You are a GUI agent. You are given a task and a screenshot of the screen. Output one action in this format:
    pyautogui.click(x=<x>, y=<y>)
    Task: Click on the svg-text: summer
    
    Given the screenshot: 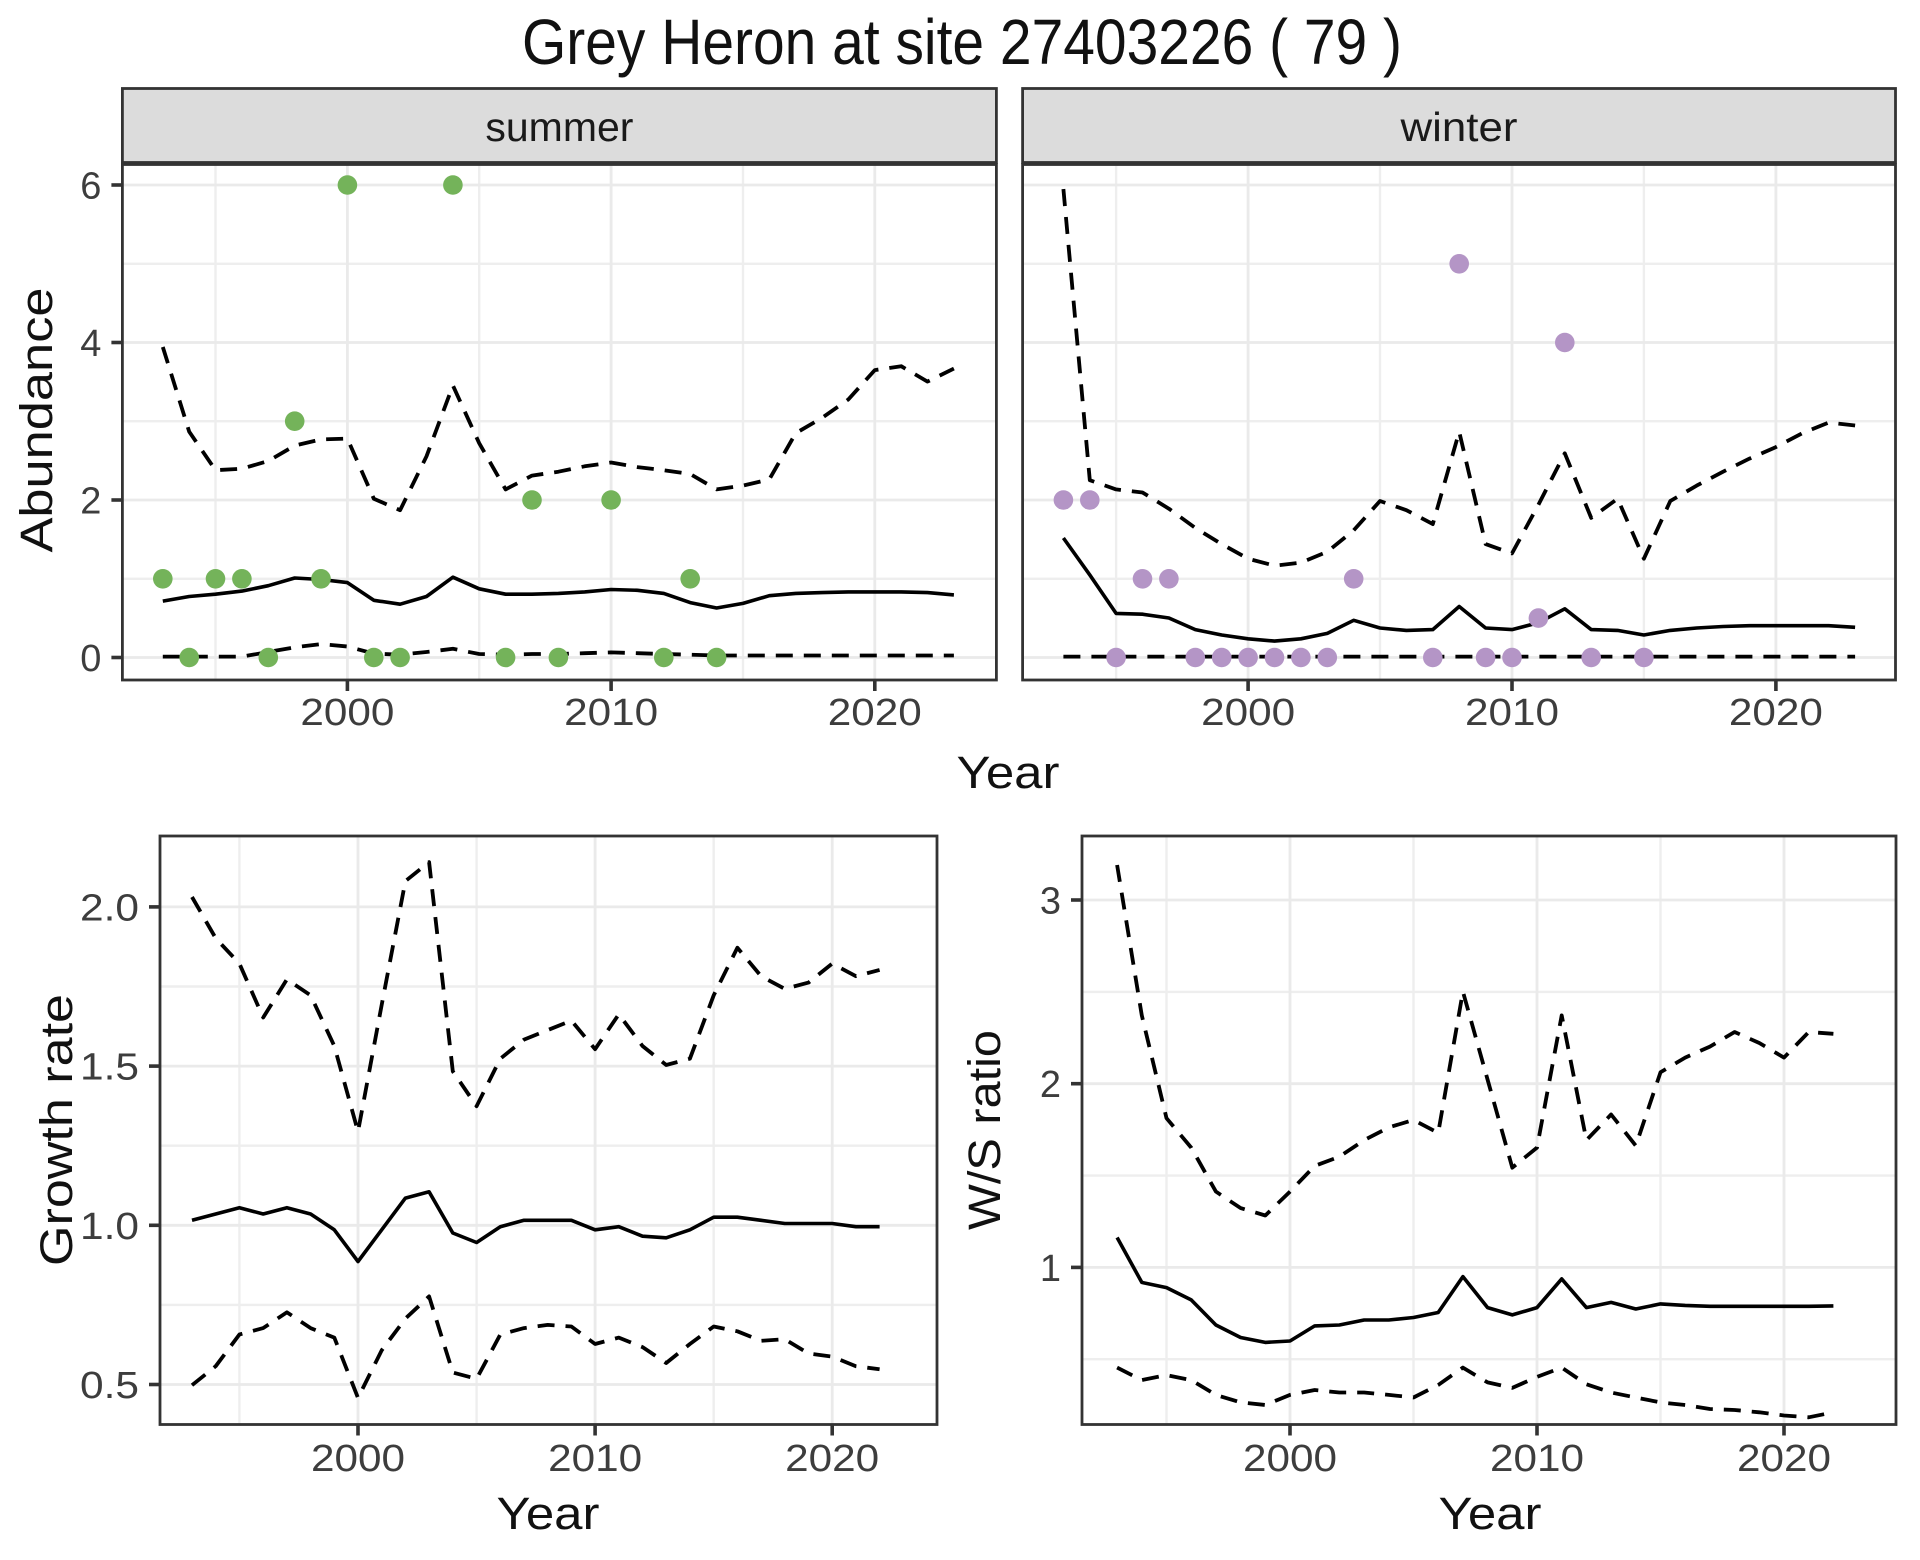 What is the action you would take?
    pyautogui.click(x=559, y=127)
    